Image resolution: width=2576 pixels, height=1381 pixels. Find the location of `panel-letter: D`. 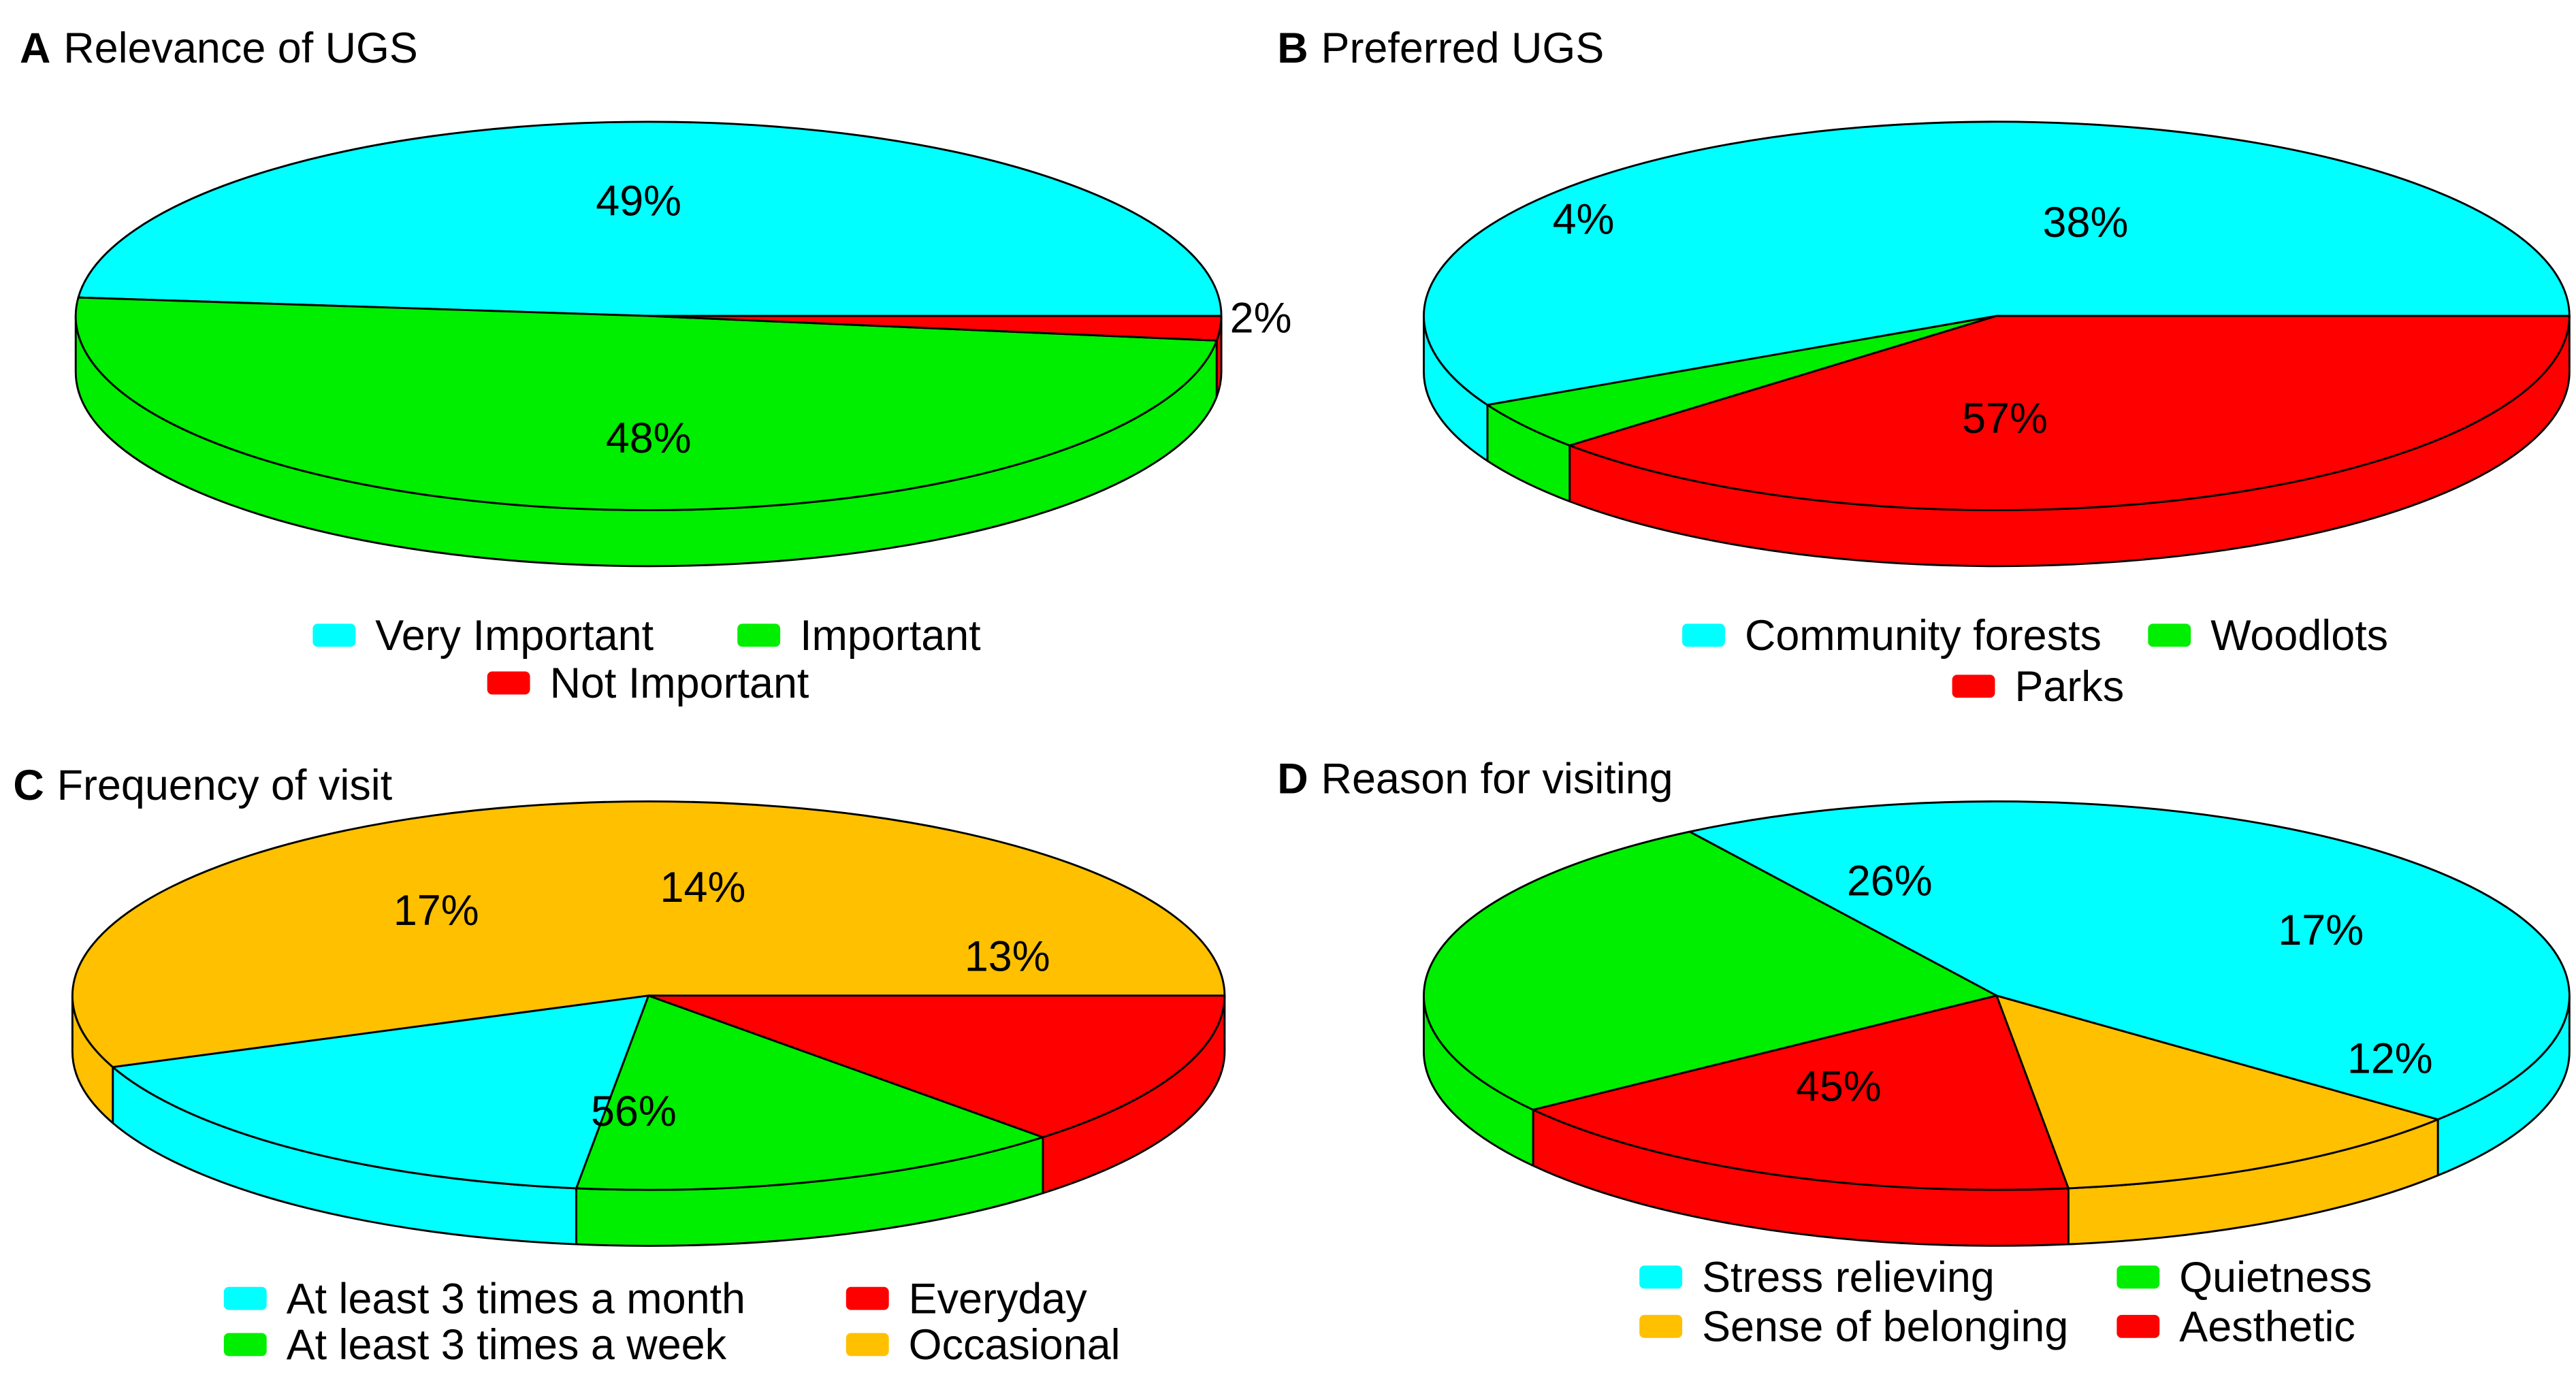

panel-letter: D is located at coordinates (1293, 779).